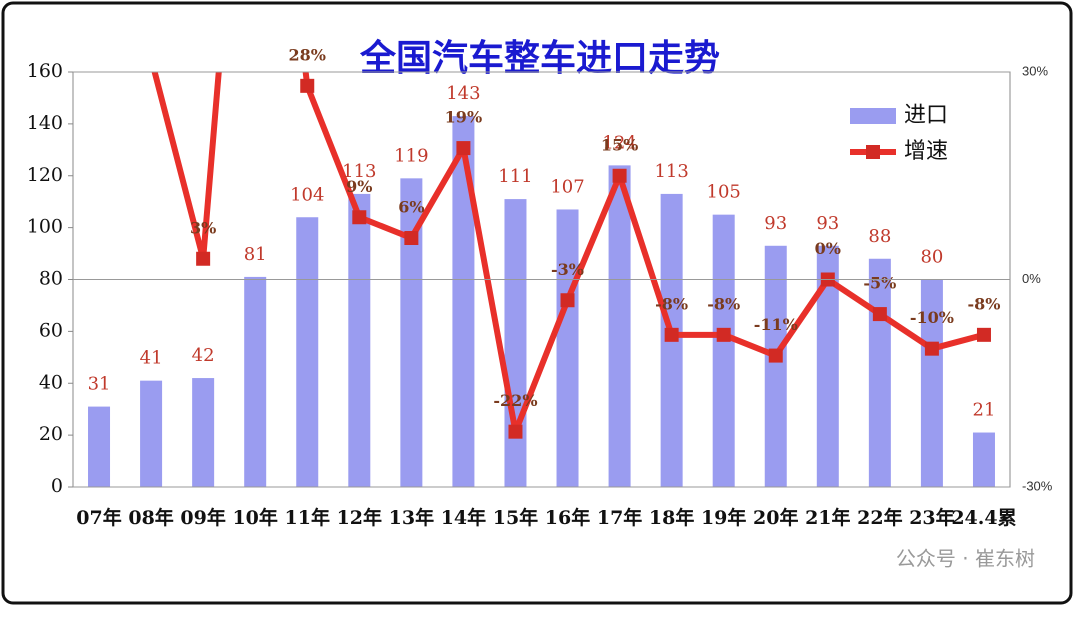 The height and width of the screenshot is (617, 1080). What do you see at coordinates (619, 517) in the screenshot?
I see `x-tick-label: 17年` at bounding box center [619, 517].